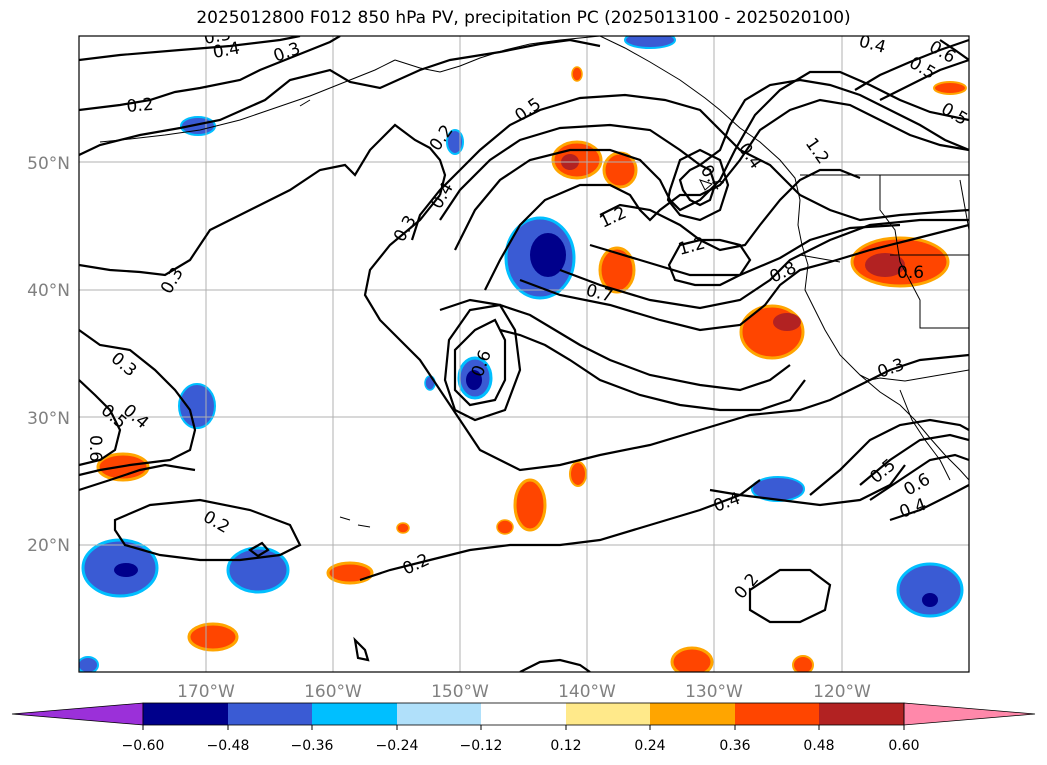 This screenshot has width=1047, height=765. What do you see at coordinates (48, 546) in the screenshot?
I see `lat-label: 20°N` at bounding box center [48, 546].